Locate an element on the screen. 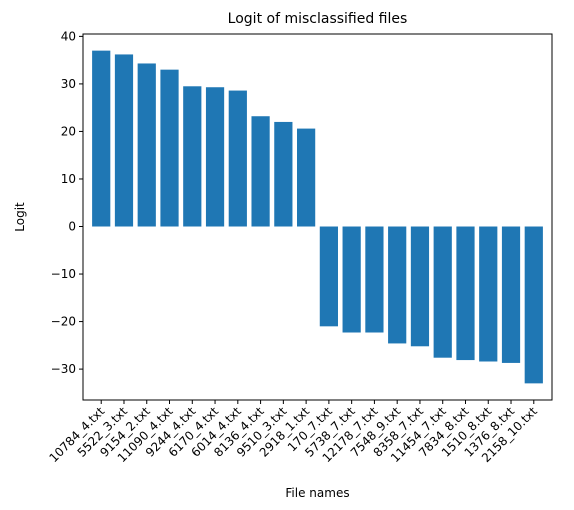  y-tick-label: 40 is located at coordinates (68, 36).